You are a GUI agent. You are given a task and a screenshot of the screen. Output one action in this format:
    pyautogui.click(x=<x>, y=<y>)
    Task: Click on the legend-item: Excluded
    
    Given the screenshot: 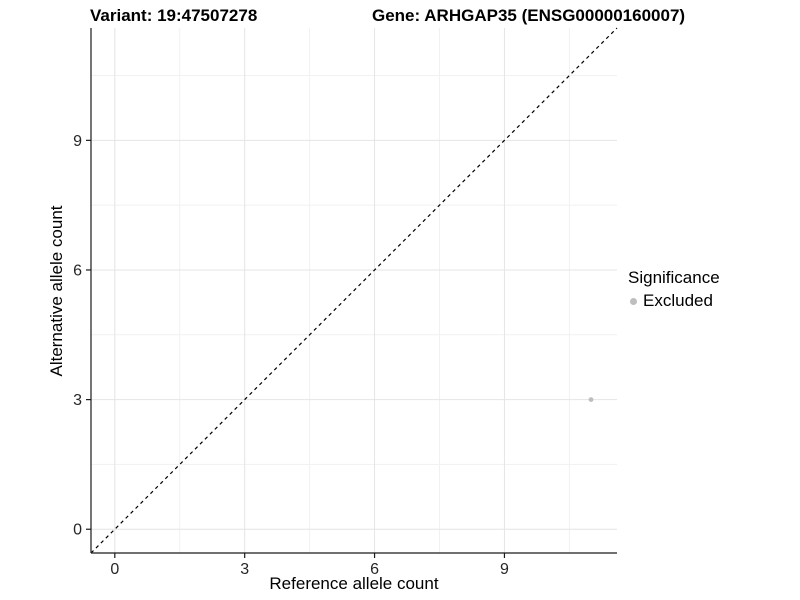 What is the action you would take?
    pyautogui.click(x=674, y=301)
    